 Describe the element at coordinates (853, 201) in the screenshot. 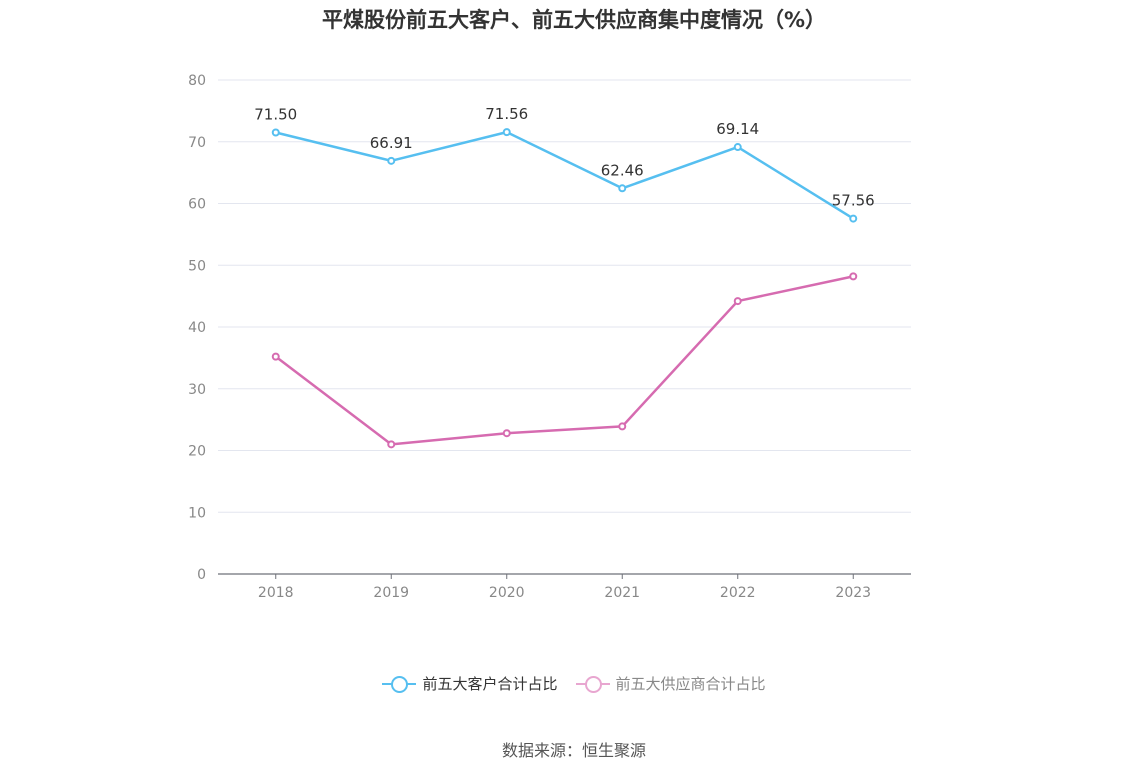

I see `data-label-0-2023: 57.56` at that location.